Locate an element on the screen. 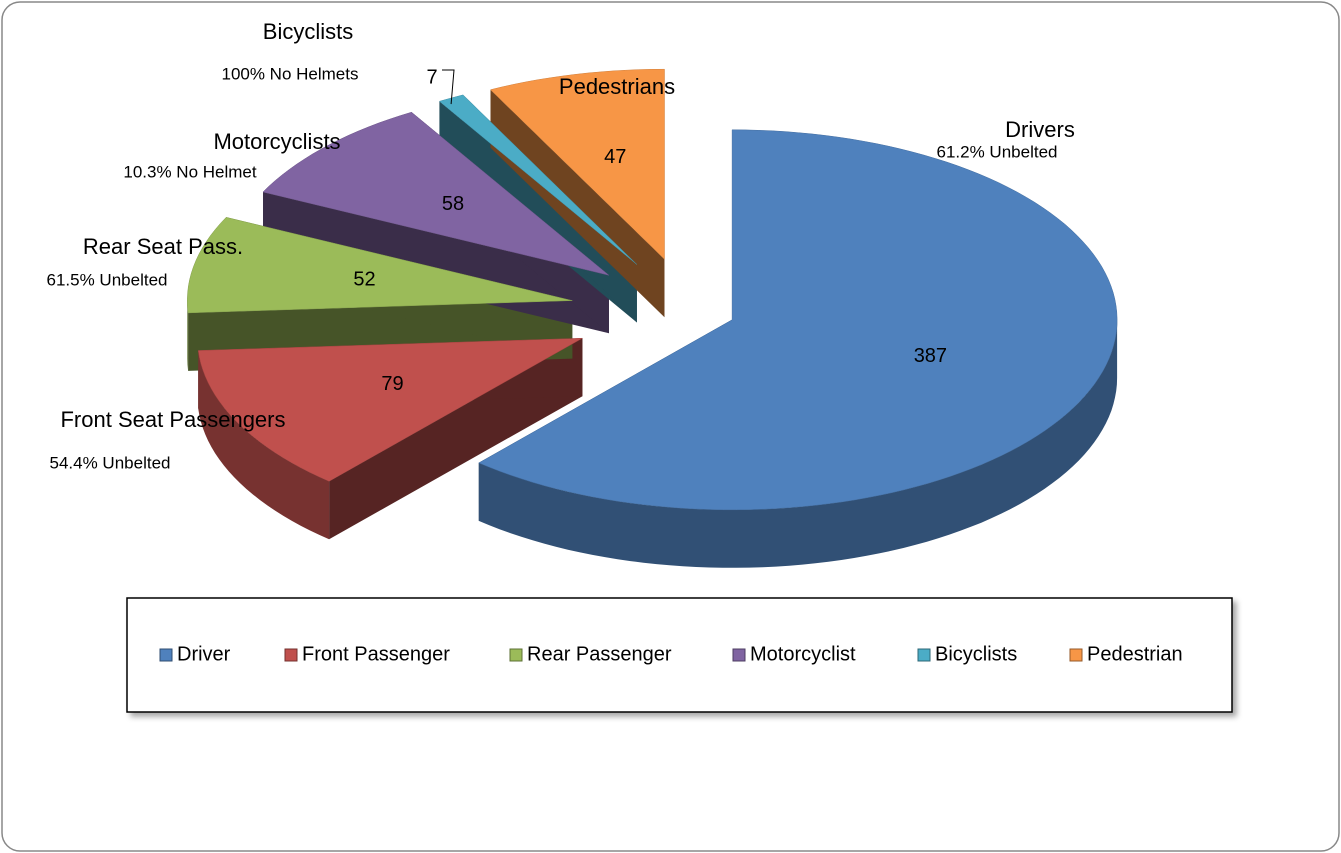 The height and width of the screenshot is (853, 1341). annotation-note: 10.3% No Helmet is located at coordinates (190, 171).